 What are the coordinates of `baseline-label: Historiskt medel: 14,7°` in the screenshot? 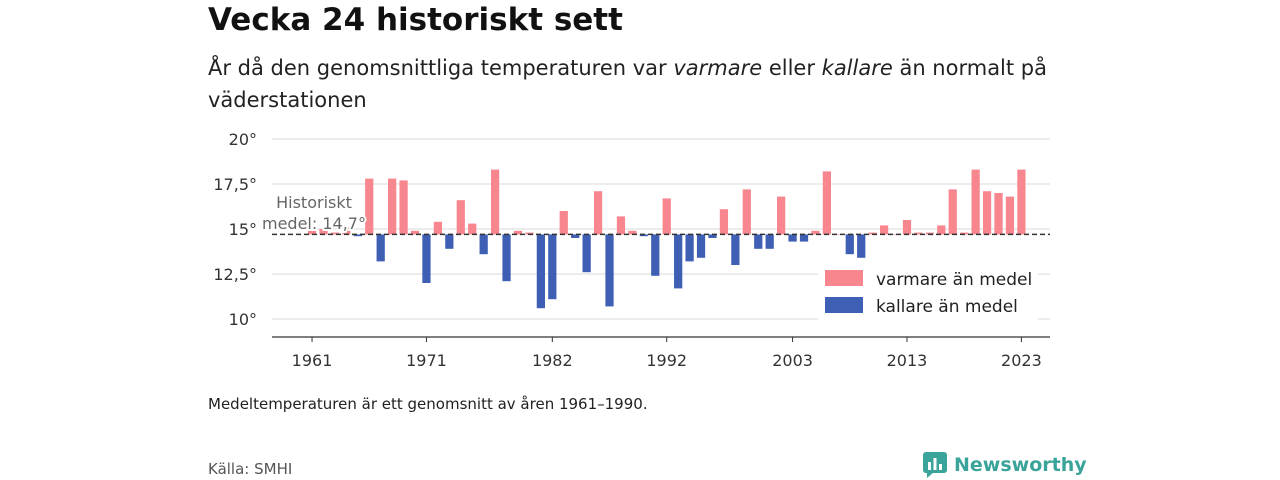 It's located at (314, 213).